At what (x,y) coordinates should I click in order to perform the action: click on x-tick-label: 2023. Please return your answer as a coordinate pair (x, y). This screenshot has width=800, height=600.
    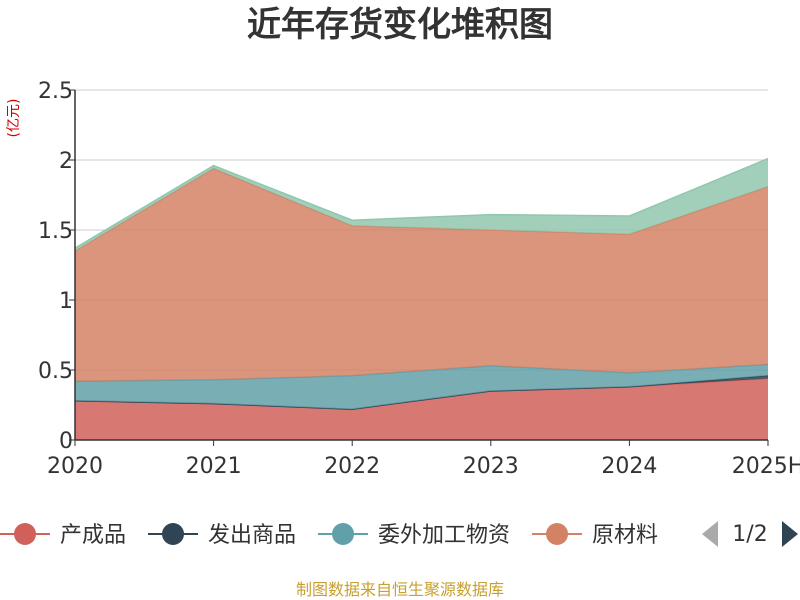
    Looking at the image, I should click on (491, 466).